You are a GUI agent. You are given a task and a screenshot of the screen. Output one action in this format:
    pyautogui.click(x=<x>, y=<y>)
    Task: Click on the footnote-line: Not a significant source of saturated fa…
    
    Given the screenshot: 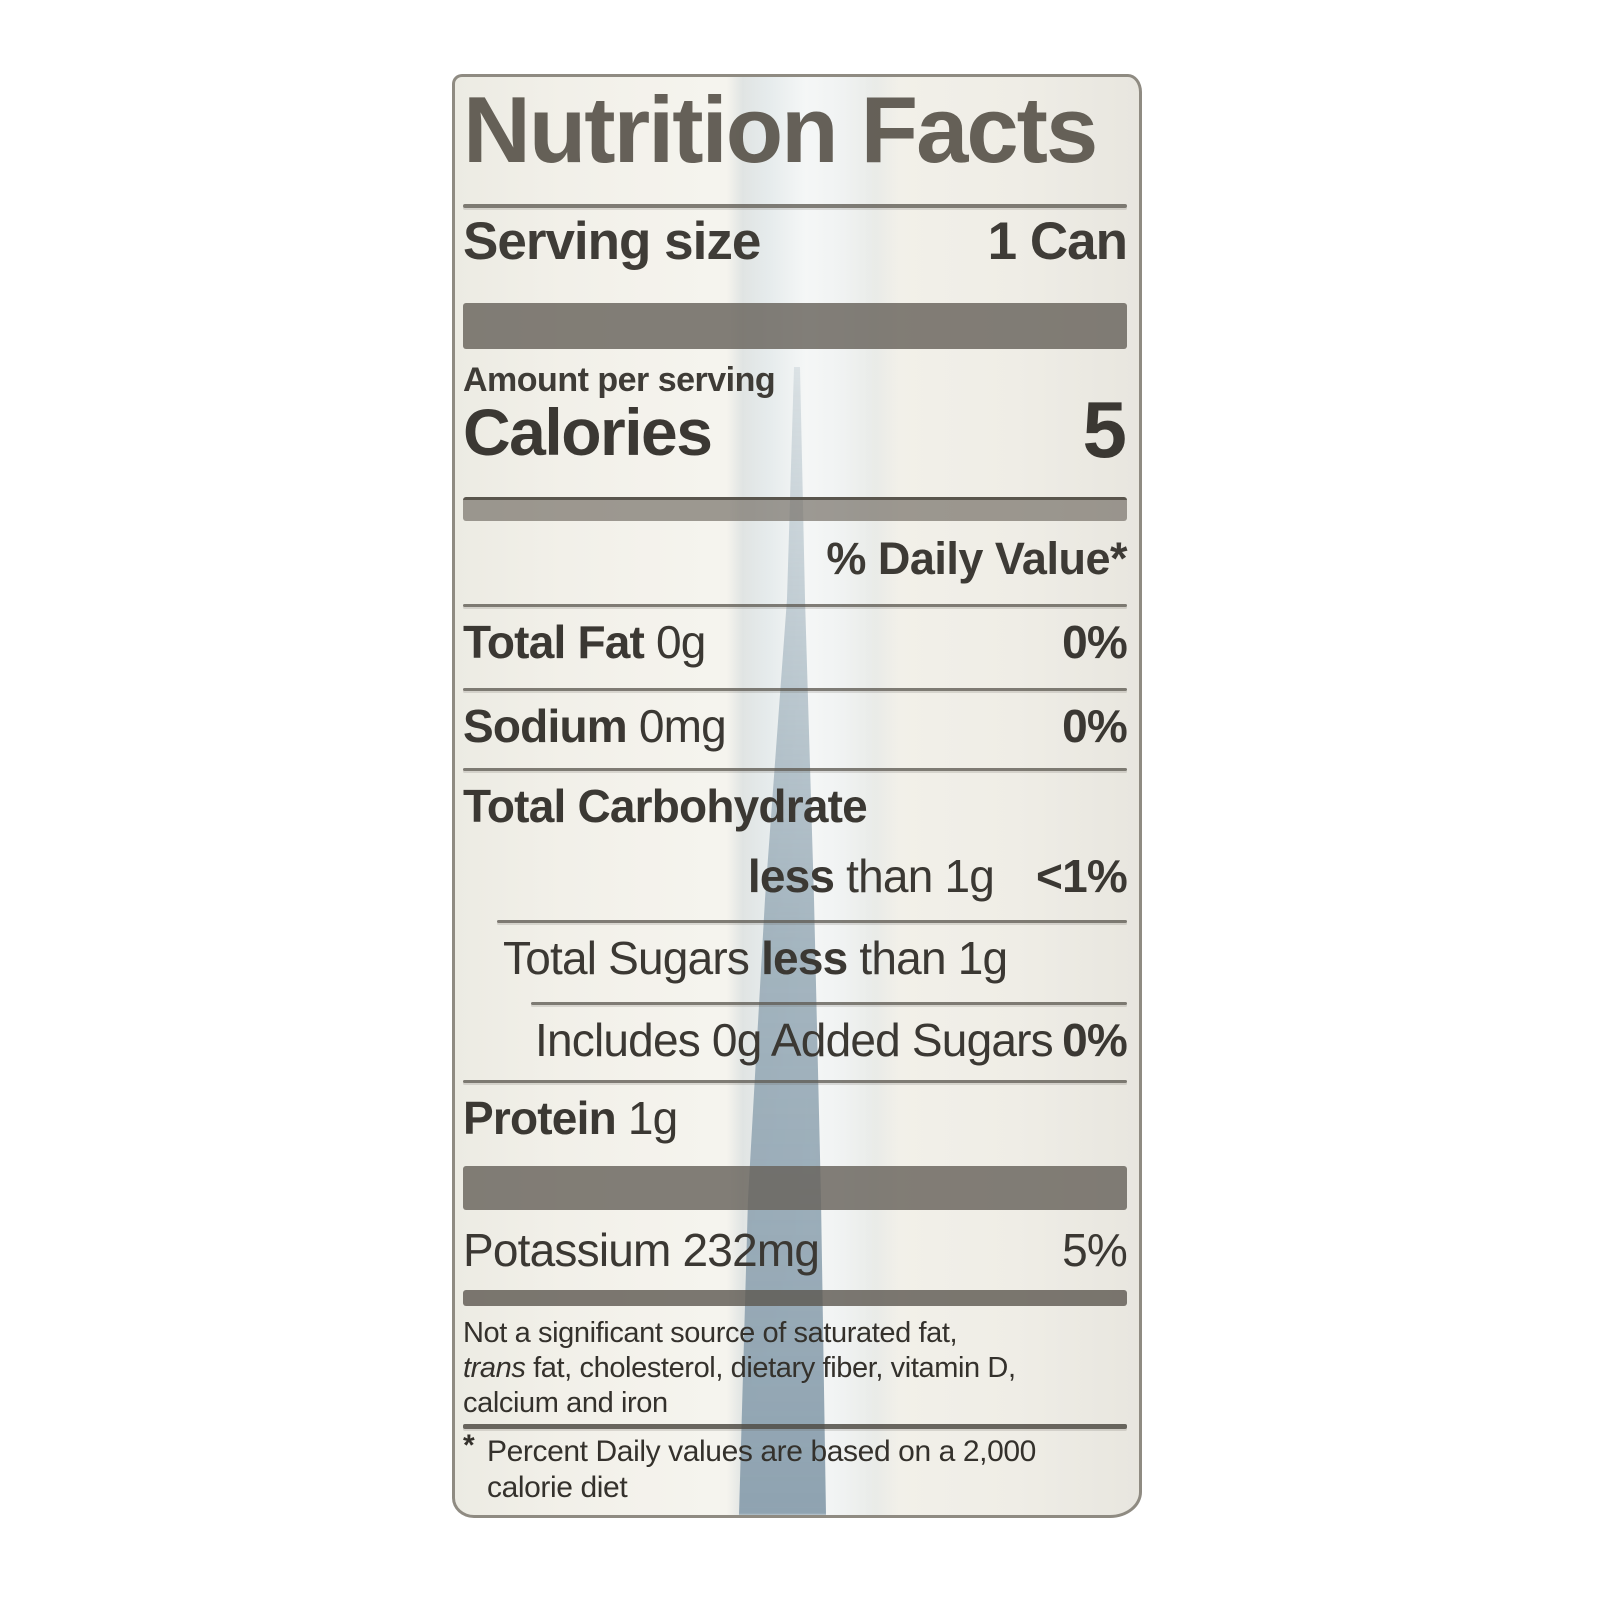 What is the action you would take?
    pyautogui.click(x=710, y=1333)
    